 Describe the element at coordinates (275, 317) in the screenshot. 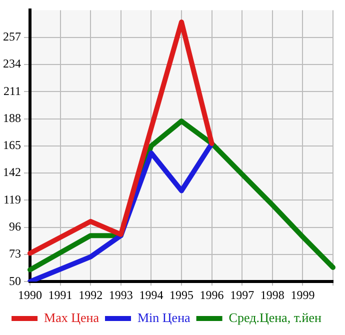

I see `legend-label: Сред.Цена, т.йен` at that location.